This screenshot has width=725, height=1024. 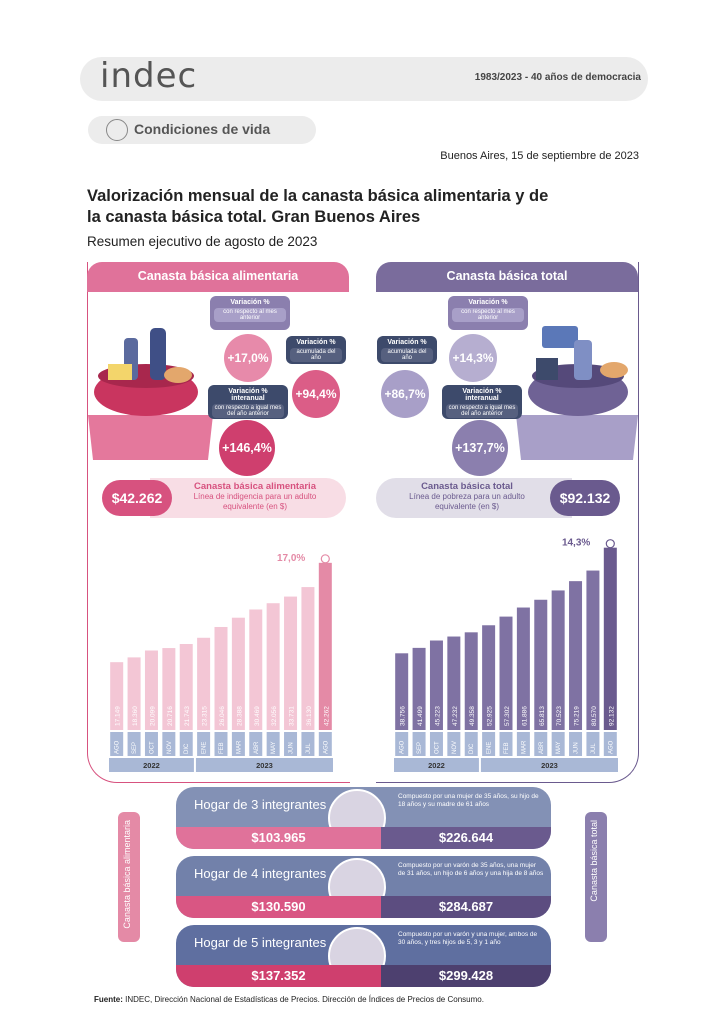 What do you see at coordinates (557, 77) in the screenshot?
I see `tagline: 1983/2023 - 40 años de democracia` at bounding box center [557, 77].